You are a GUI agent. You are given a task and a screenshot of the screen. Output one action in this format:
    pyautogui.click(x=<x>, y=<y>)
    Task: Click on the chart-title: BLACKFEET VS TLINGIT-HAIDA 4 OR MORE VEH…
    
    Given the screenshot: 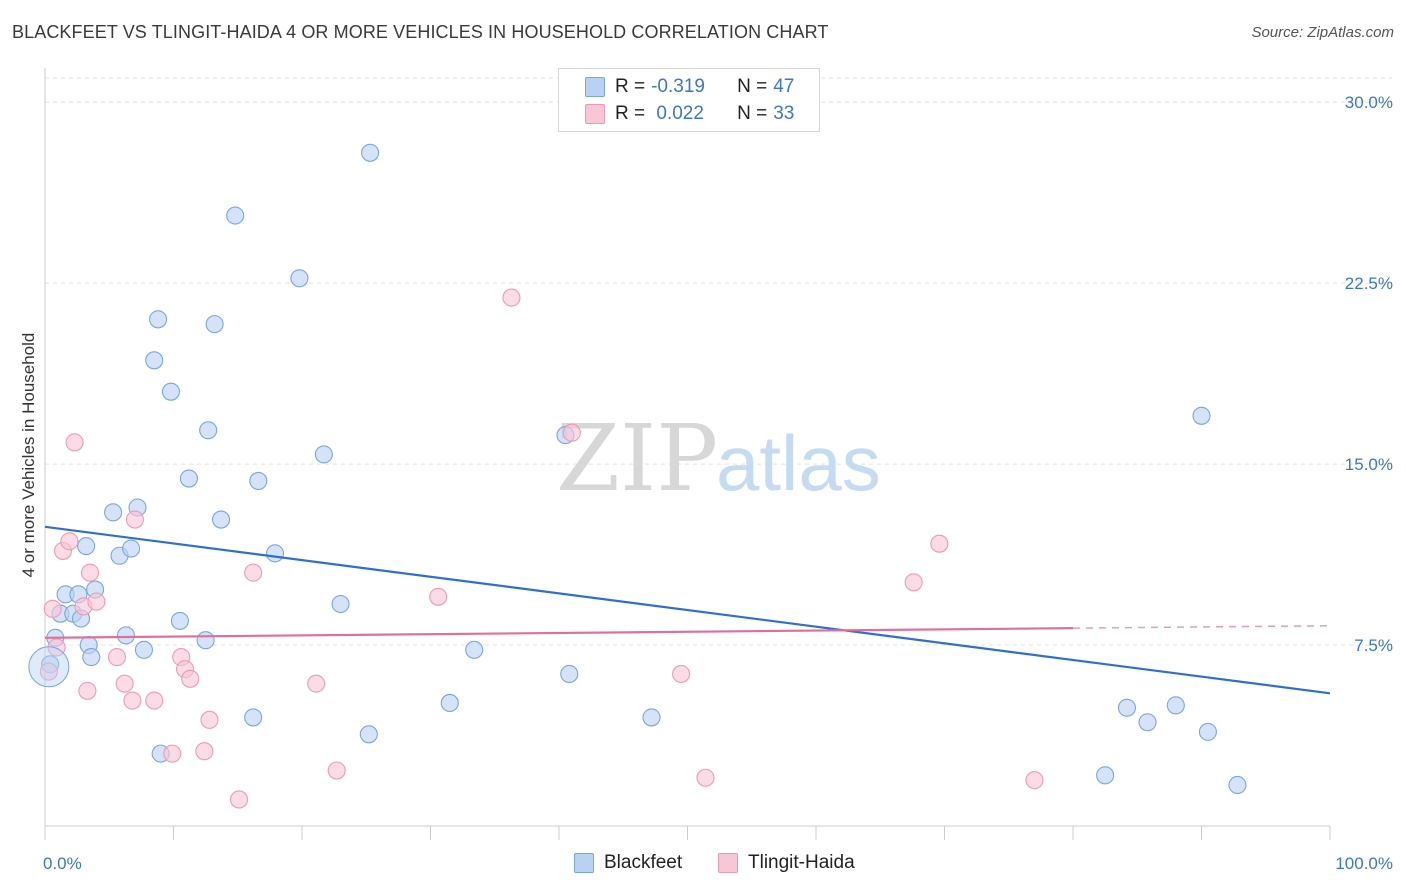 What is the action you would take?
    pyautogui.click(x=420, y=32)
    